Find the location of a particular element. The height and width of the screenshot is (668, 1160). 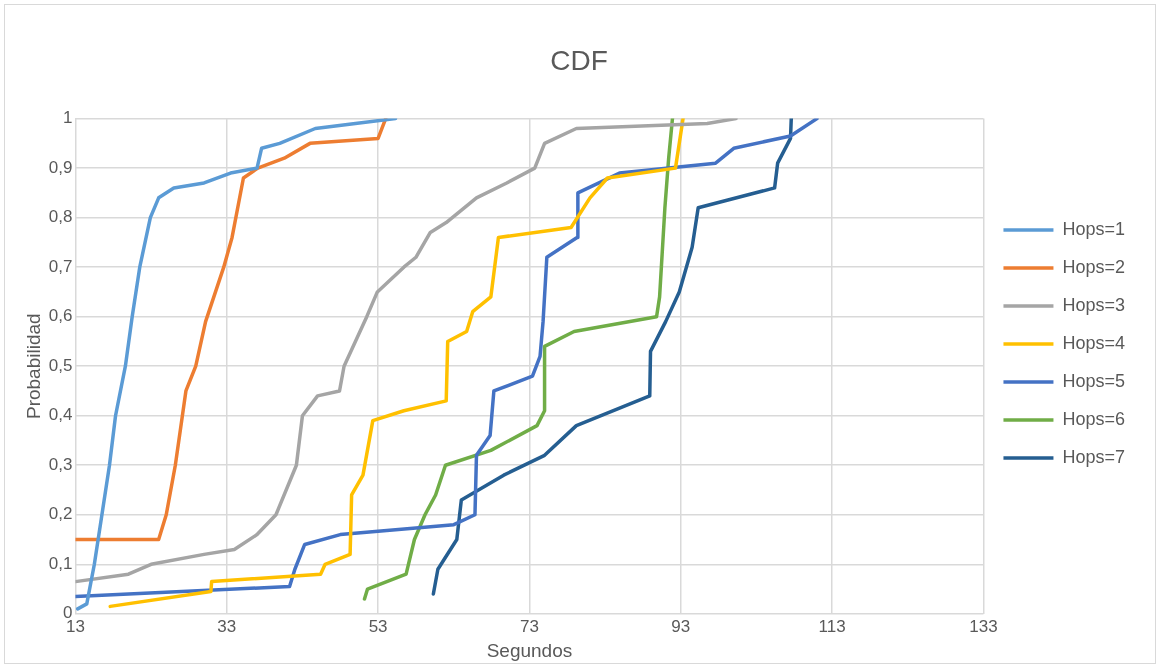

x-tick-label: 93 is located at coordinates (681, 626).